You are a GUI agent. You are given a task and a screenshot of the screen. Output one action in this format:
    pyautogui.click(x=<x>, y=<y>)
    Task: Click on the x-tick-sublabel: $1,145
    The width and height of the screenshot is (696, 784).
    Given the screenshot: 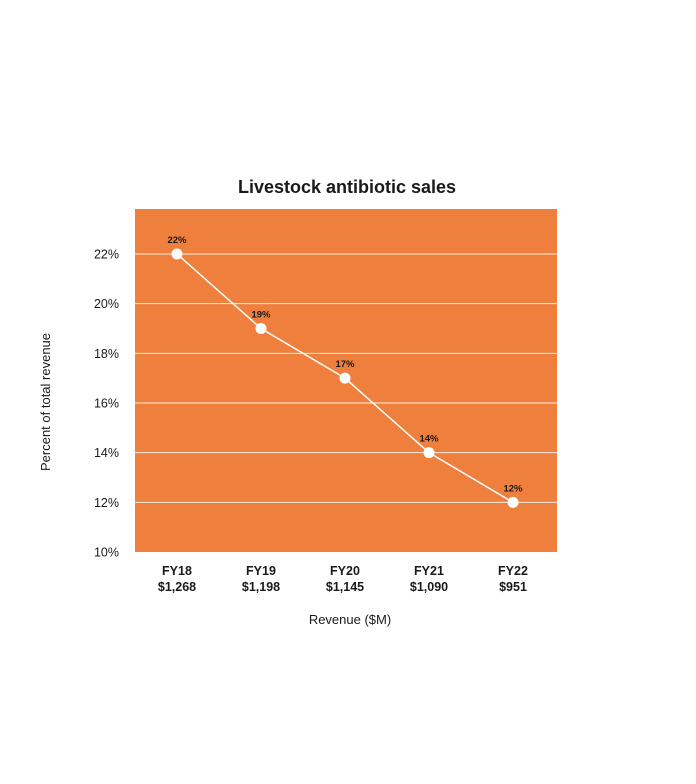 What is the action you would take?
    pyautogui.click(x=345, y=587)
    